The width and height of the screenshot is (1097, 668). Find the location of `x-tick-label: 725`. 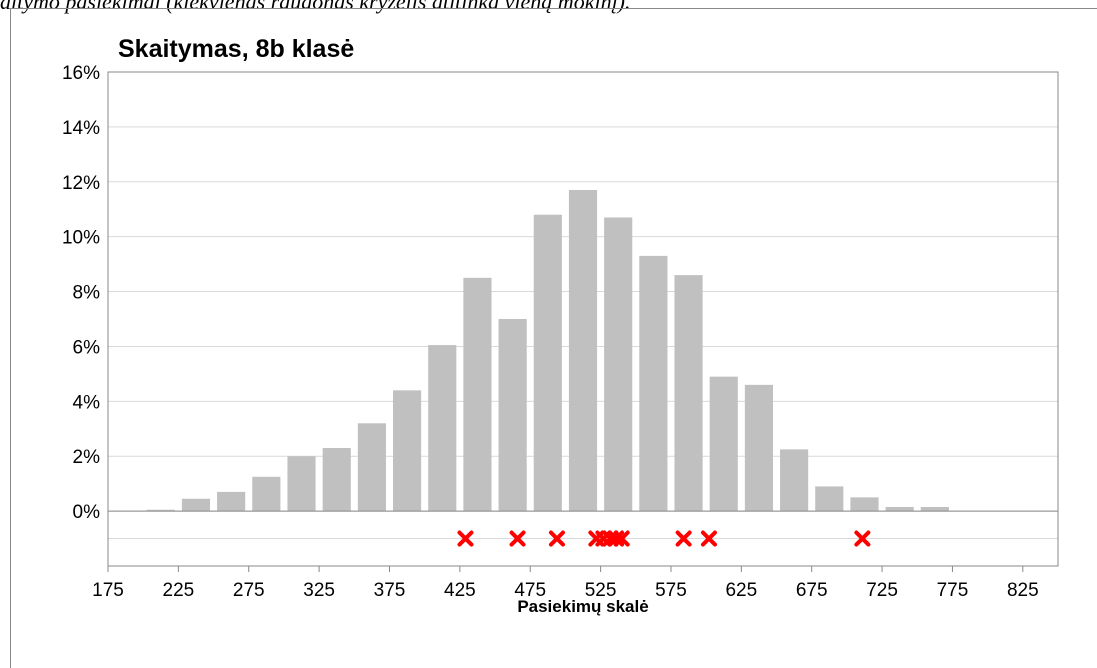

x-tick-label: 725 is located at coordinates (882, 590).